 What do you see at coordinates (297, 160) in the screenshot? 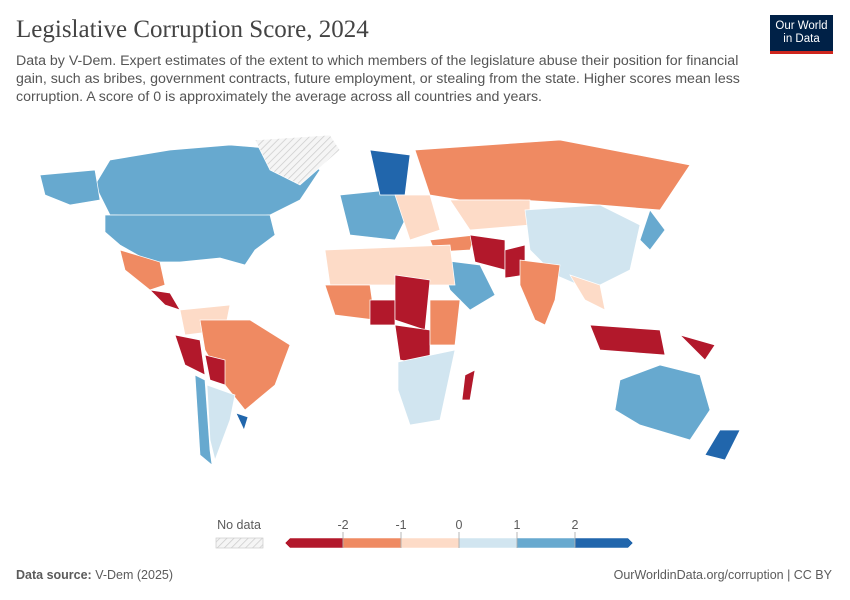
I see `country-greenland` at bounding box center [297, 160].